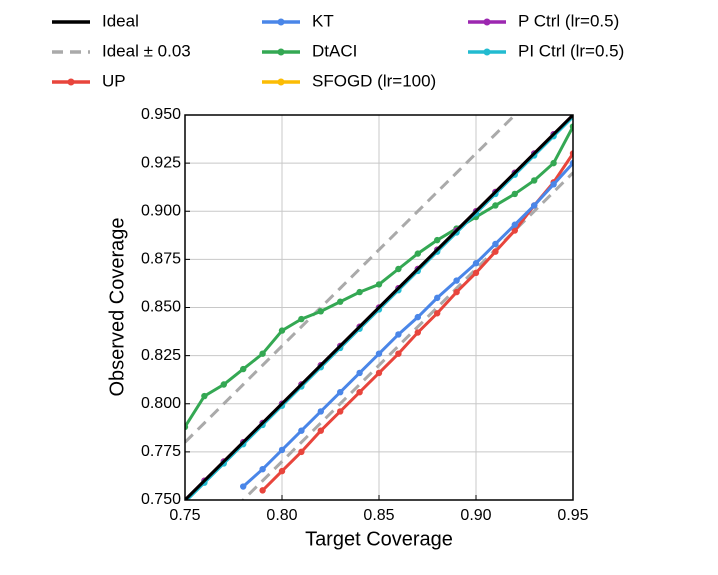  Describe the element at coordinates (146, 50) in the screenshot. I see `legend-label: Ideal ± 0.03` at that location.